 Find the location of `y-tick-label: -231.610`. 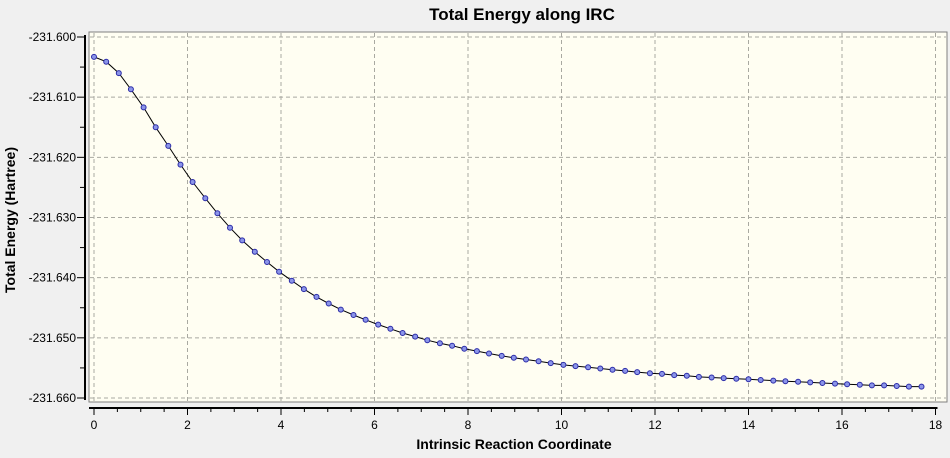

y-tick-label: -231.610 is located at coordinates (53, 97).